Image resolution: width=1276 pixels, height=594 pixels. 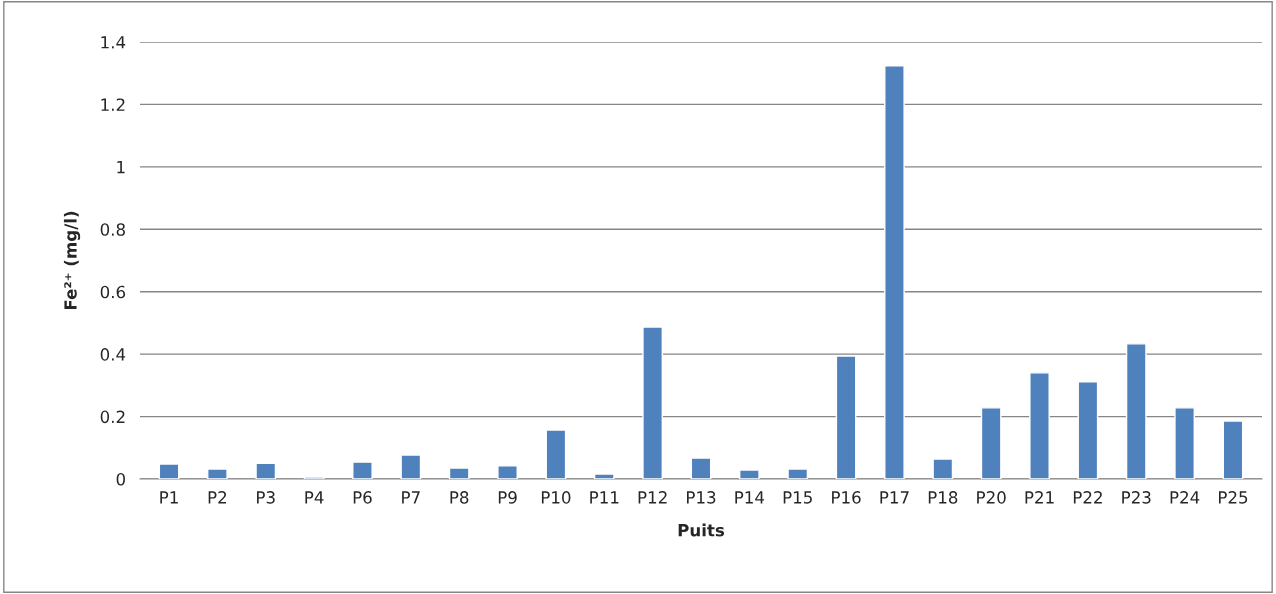 I want to click on x-tick-label: P12, so click(x=652, y=497).